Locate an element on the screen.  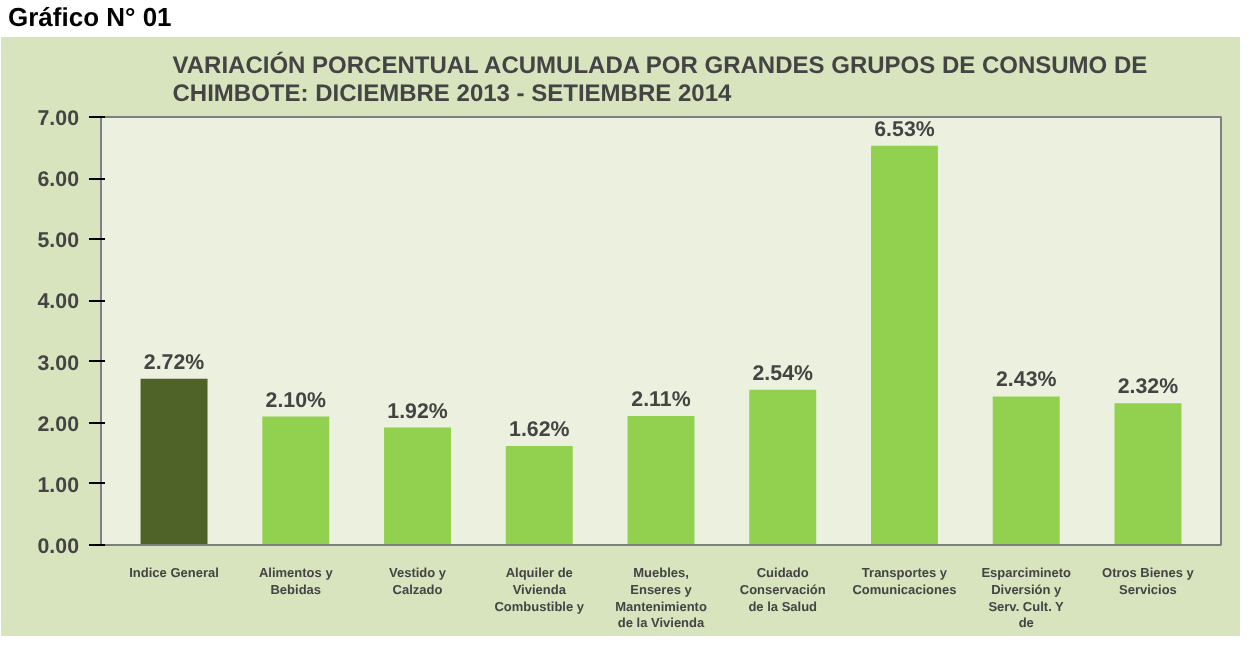
data-label: 6.53% is located at coordinates (905, 129).